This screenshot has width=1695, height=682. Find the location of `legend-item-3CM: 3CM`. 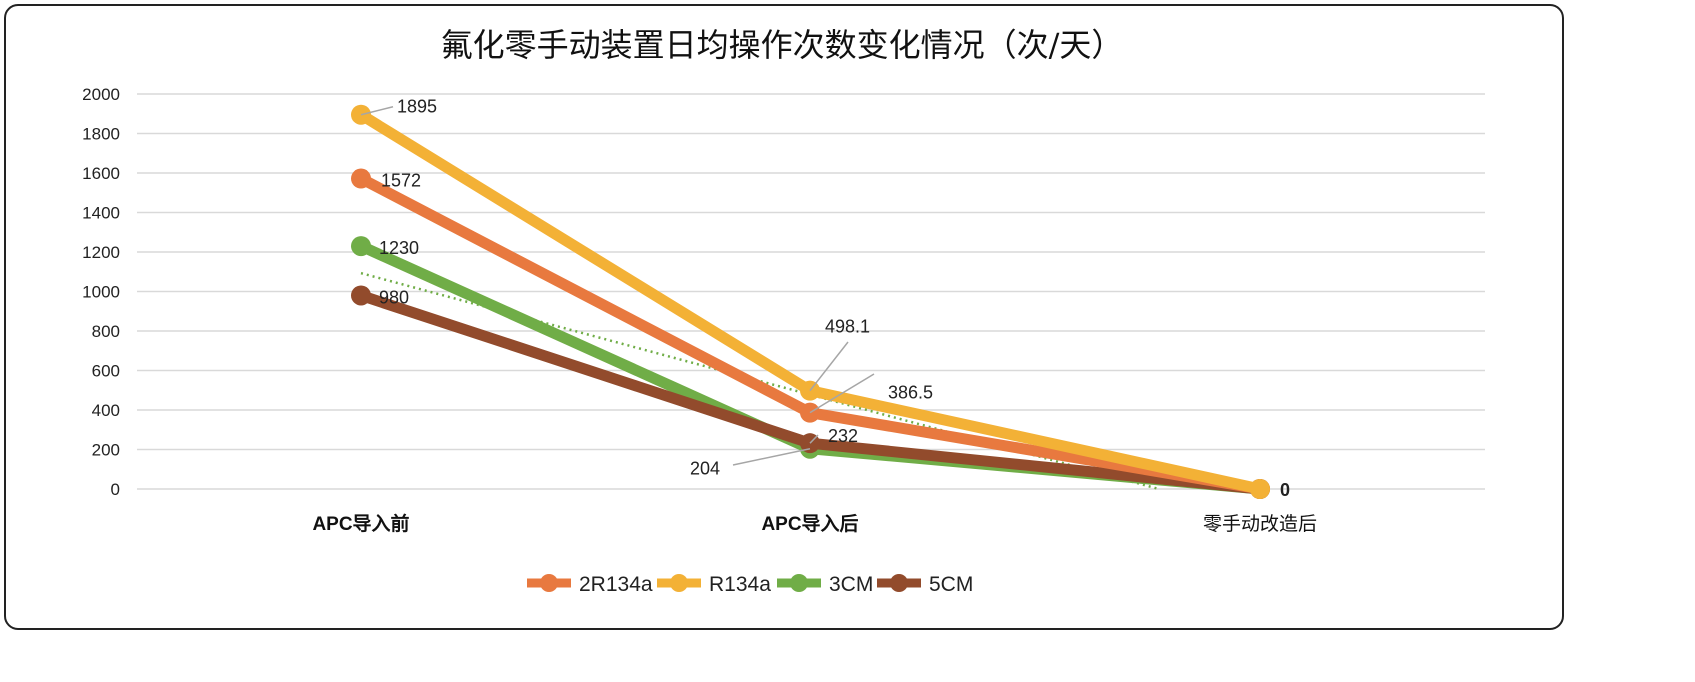

legend-item-3CM: 3CM is located at coordinates (825, 584).